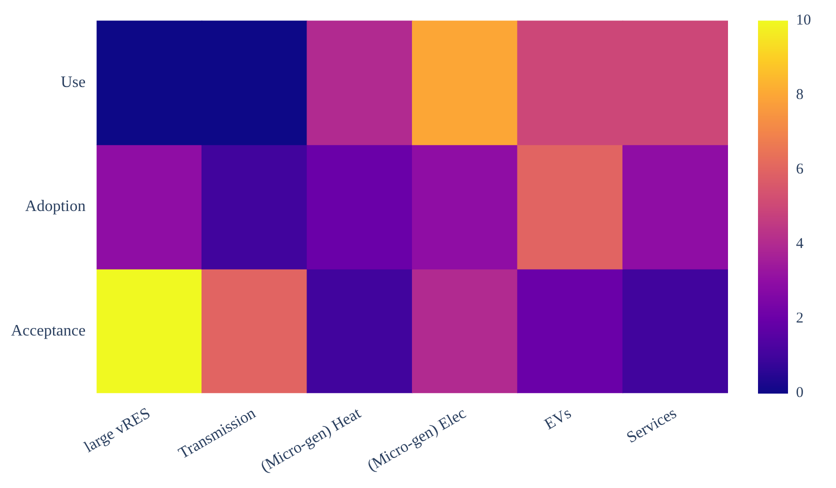 This screenshot has height=488, width=836. I want to click on color-bar-label: 4, so click(800, 244).